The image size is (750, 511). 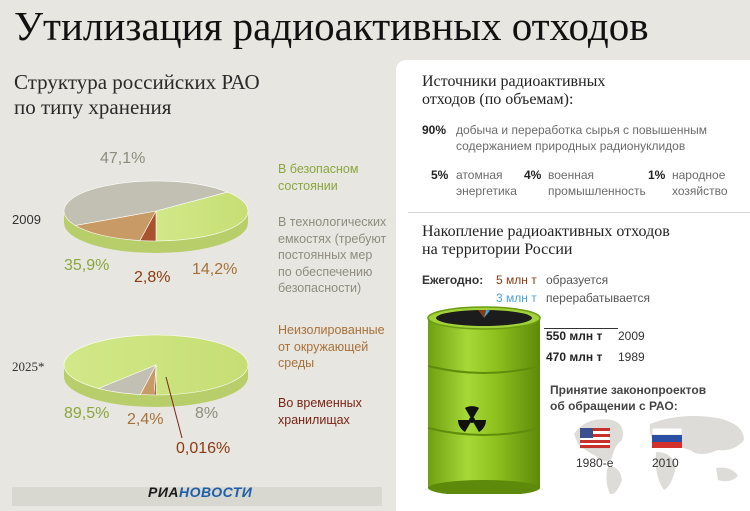 What do you see at coordinates (453, 280) in the screenshot?
I see `annual-label: Ежегодно:` at bounding box center [453, 280].